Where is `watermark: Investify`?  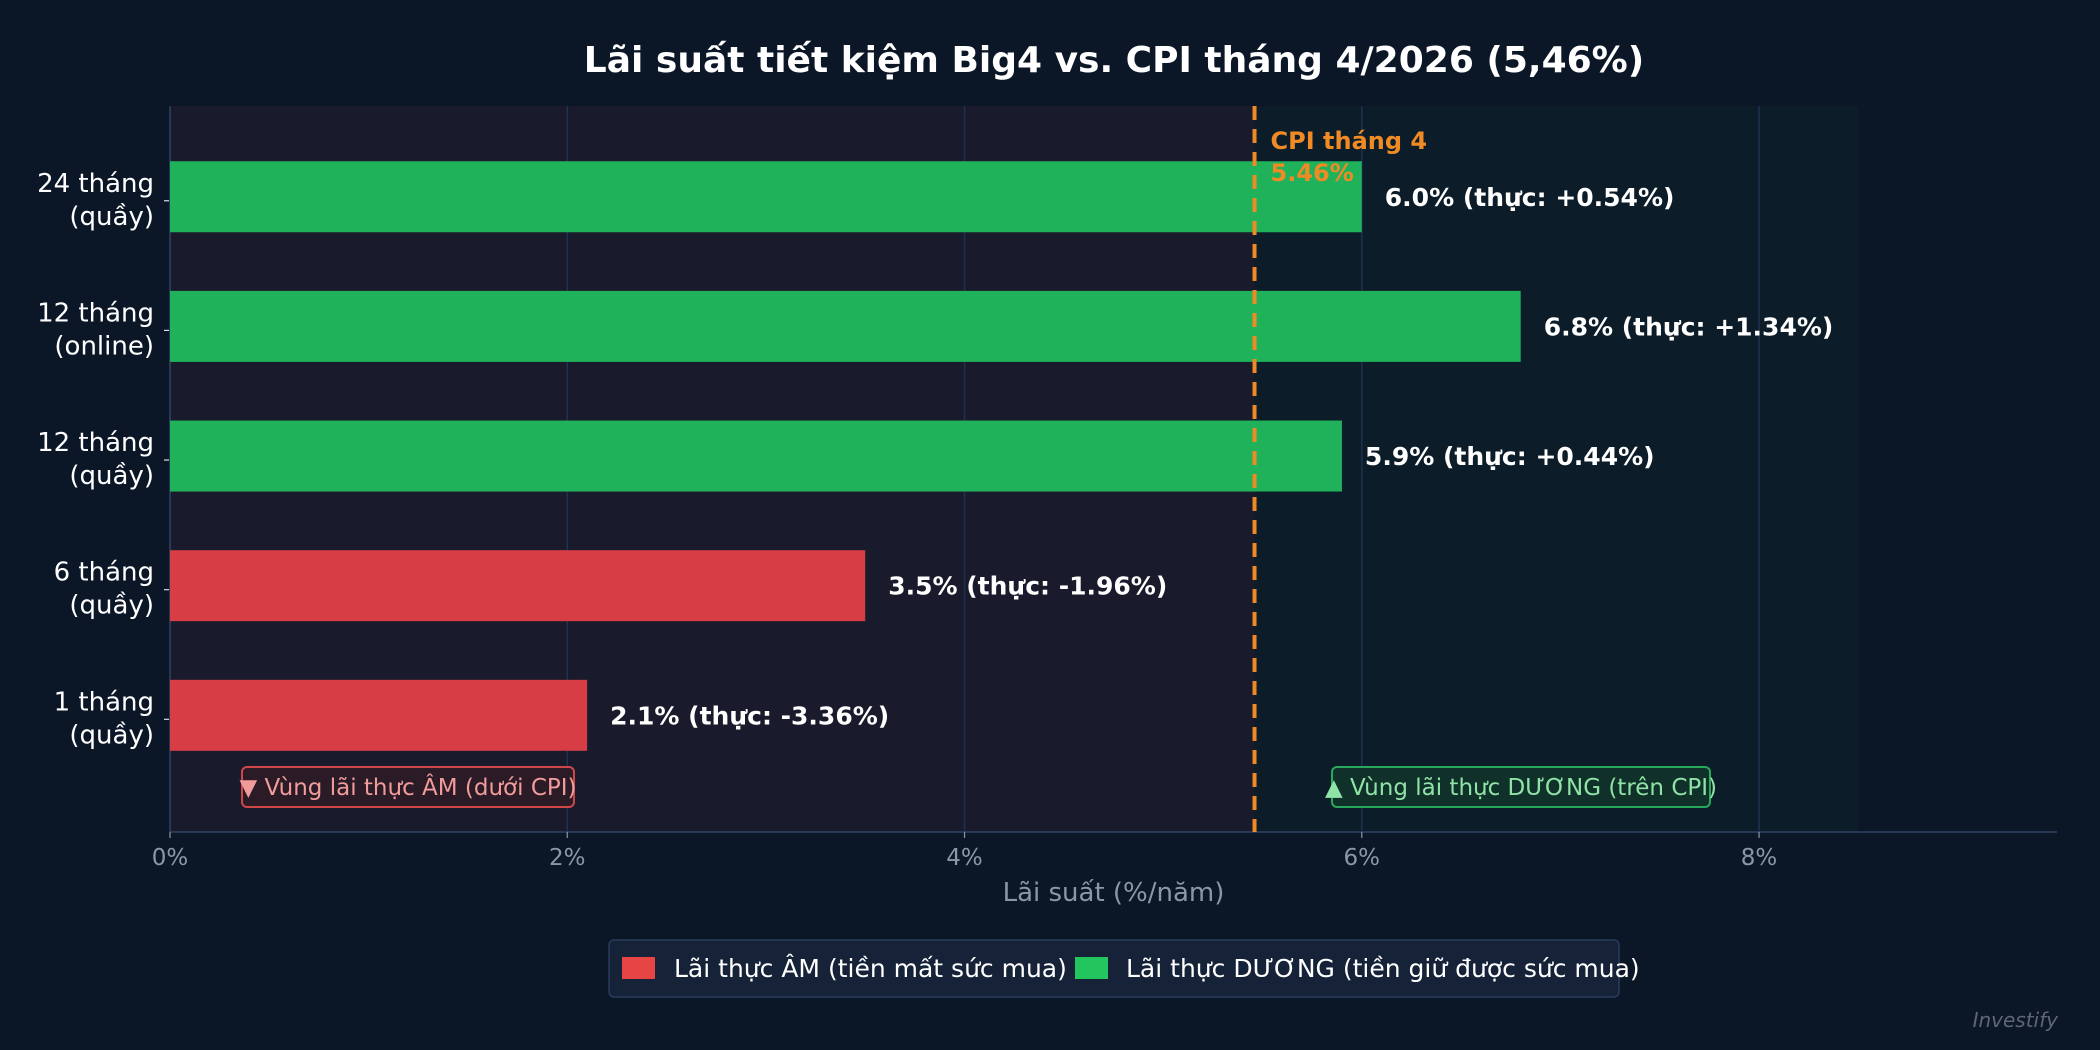
watermark: Investify is located at coordinates (2015, 1020).